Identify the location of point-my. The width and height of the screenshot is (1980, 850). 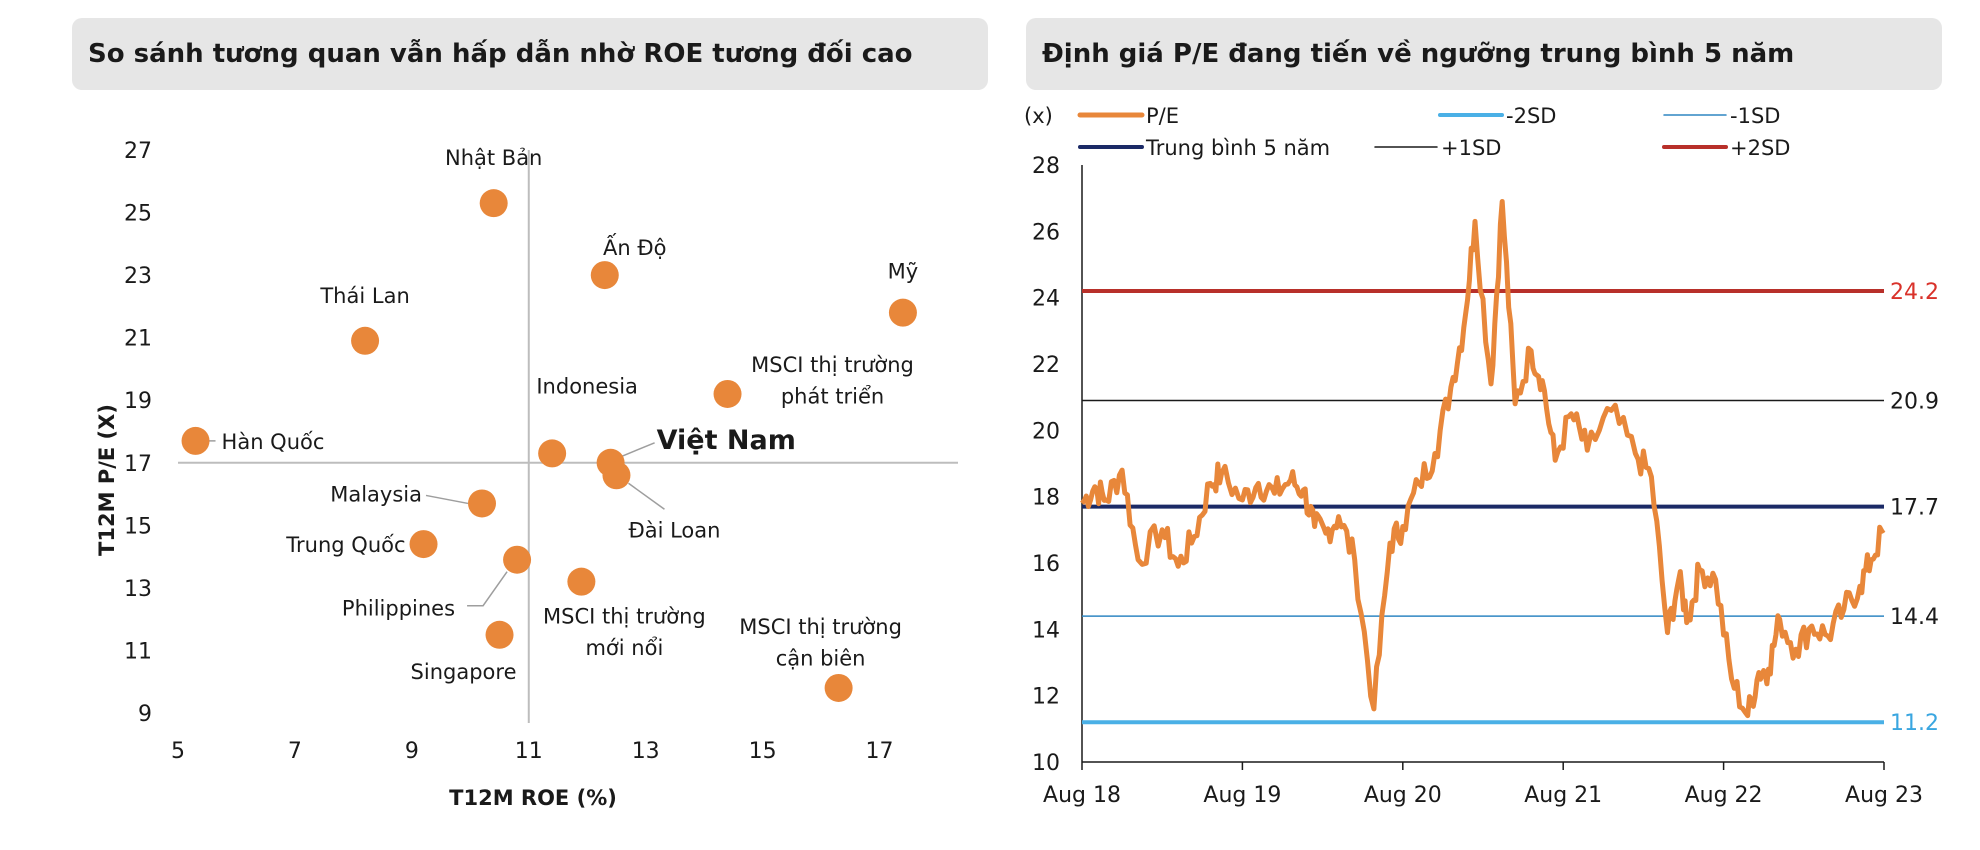
(902, 312).